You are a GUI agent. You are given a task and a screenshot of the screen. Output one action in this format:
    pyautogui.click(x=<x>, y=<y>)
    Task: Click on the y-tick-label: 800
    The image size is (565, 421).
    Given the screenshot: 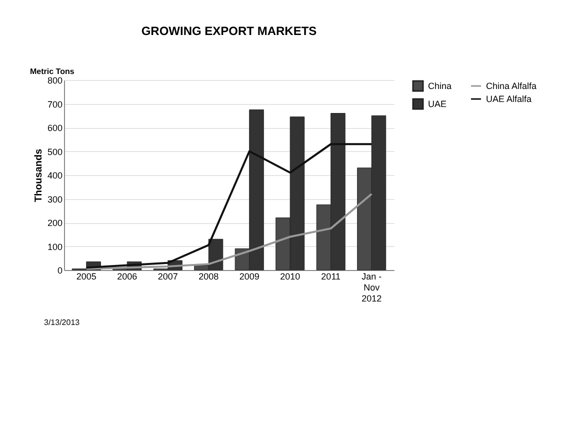 What is the action you would take?
    pyautogui.click(x=54, y=81)
    